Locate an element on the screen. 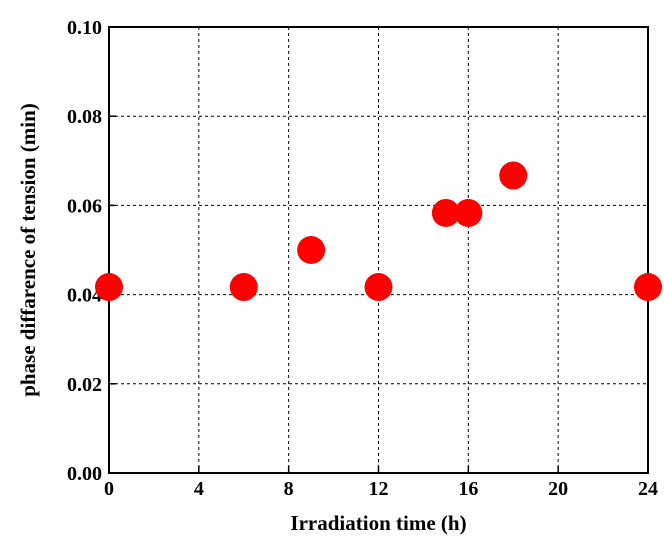 The image size is (664, 543). y-tick-label: 0.04 is located at coordinates (84, 296).